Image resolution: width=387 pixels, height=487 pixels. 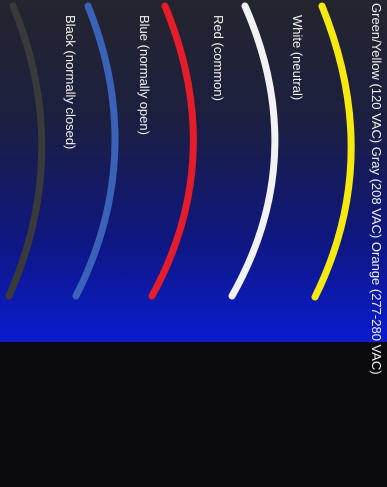 I want to click on green-yellow-wire, so click(x=333, y=151).